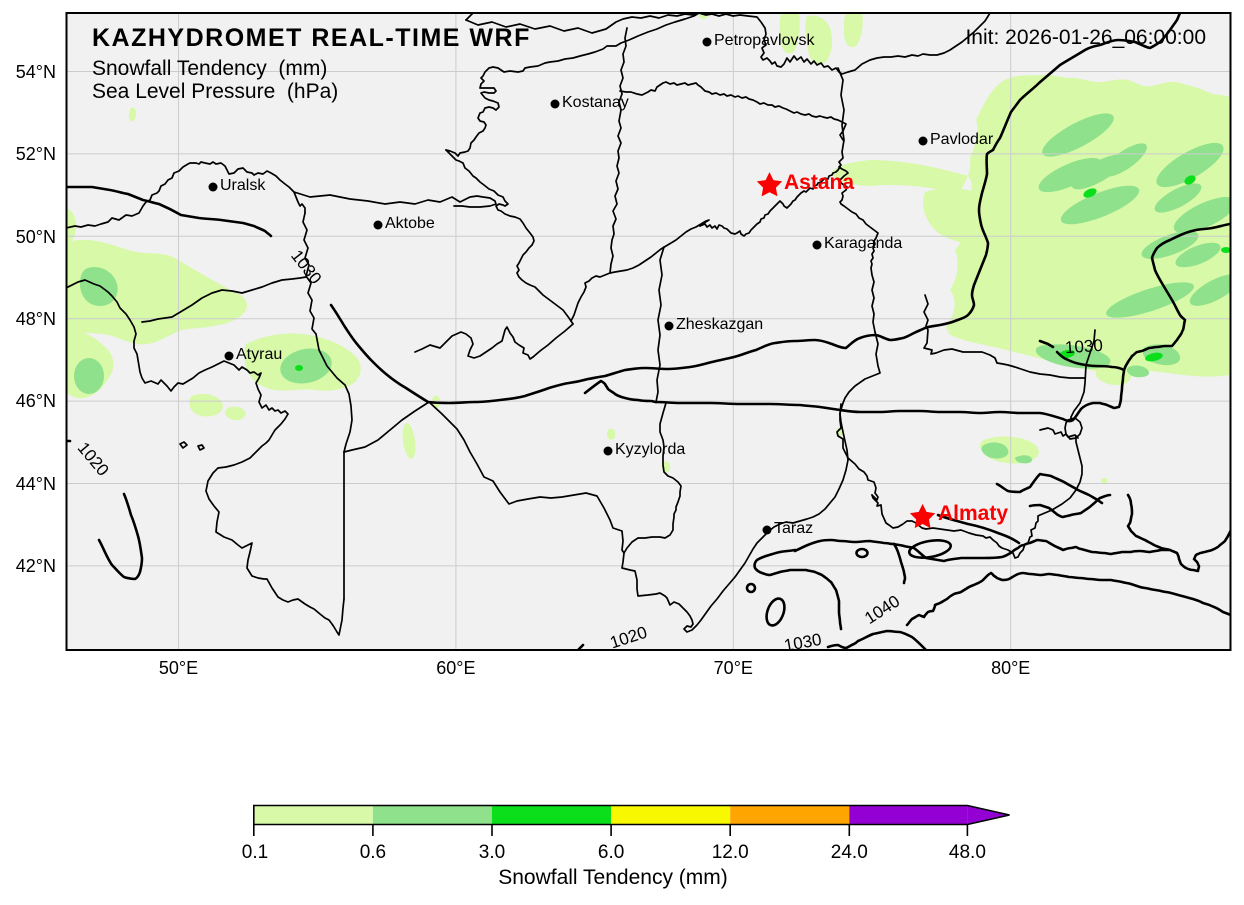 Image resolution: width=1244 pixels, height=905 pixels. I want to click on svg-text: Pavlodar, so click(962, 139).